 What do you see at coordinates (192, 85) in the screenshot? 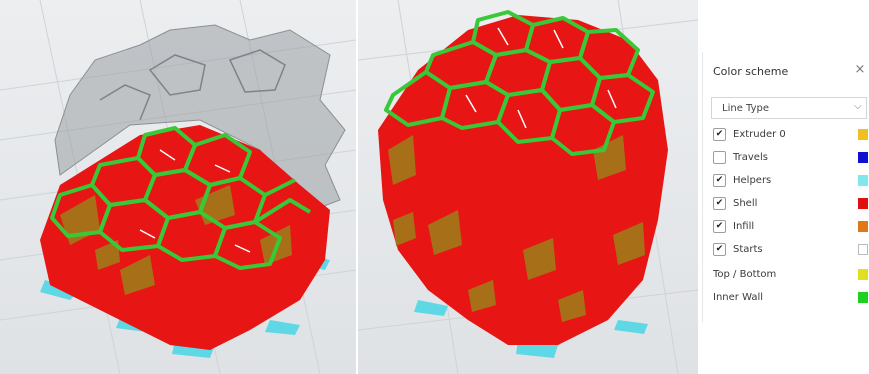
I see `ghost-model-edges` at bounding box center [192, 85].